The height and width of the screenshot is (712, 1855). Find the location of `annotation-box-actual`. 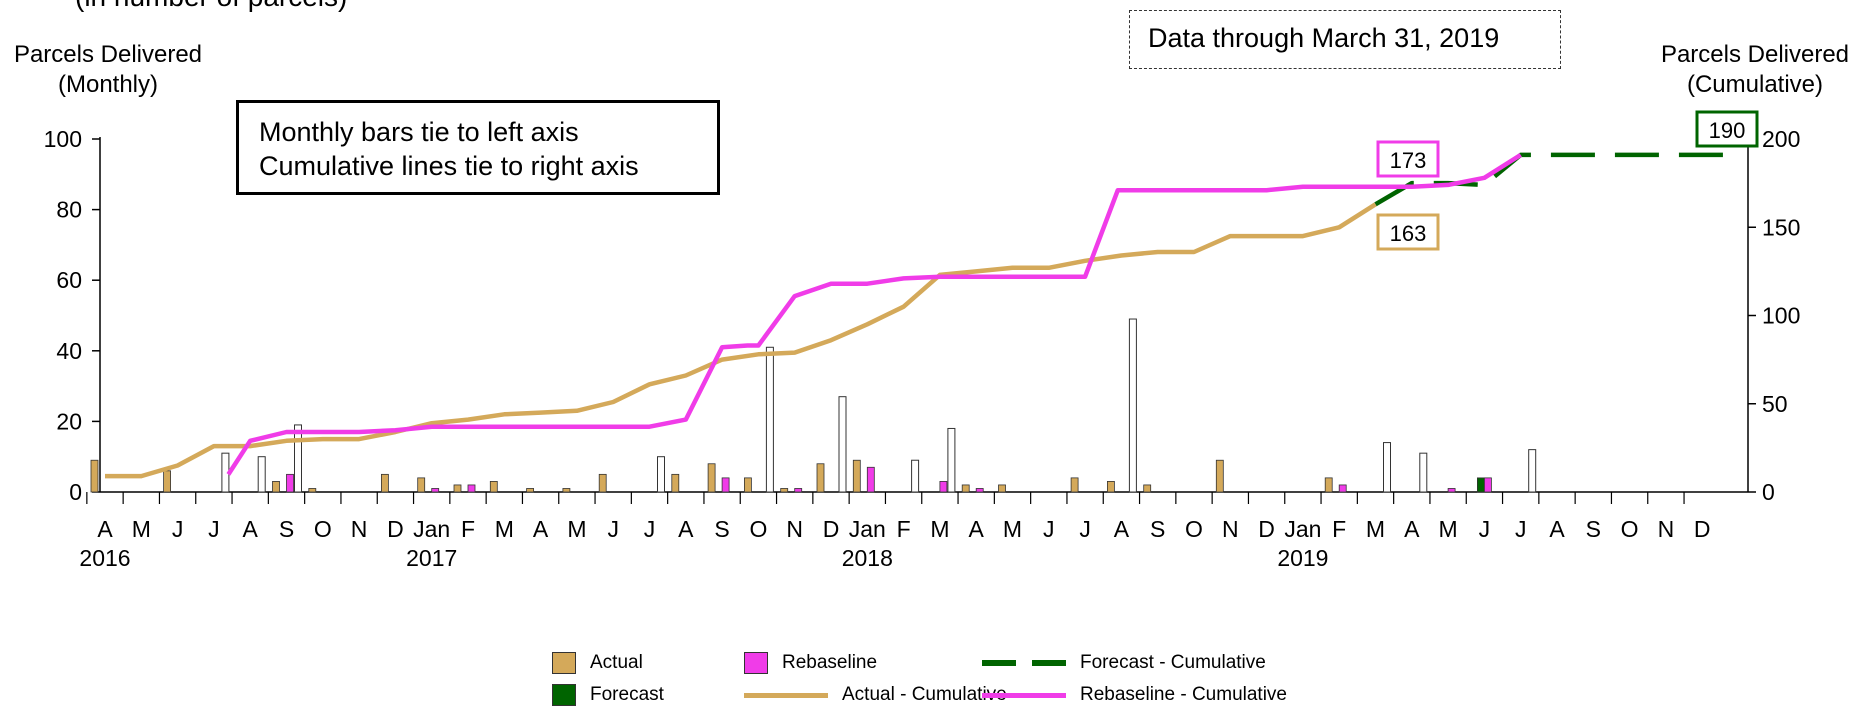

annotation-box-actual is located at coordinates (1408, 232).